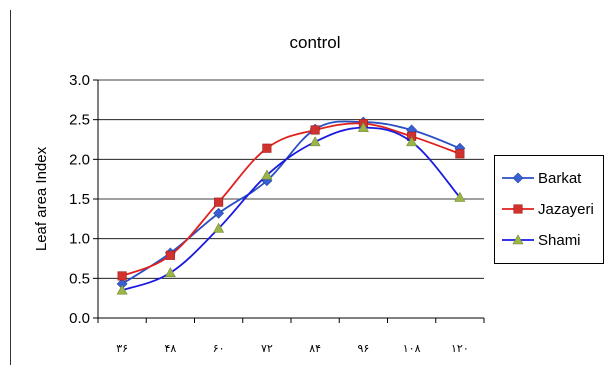  I want to click on x-tick-label: ۷۲, so click(267, 349).